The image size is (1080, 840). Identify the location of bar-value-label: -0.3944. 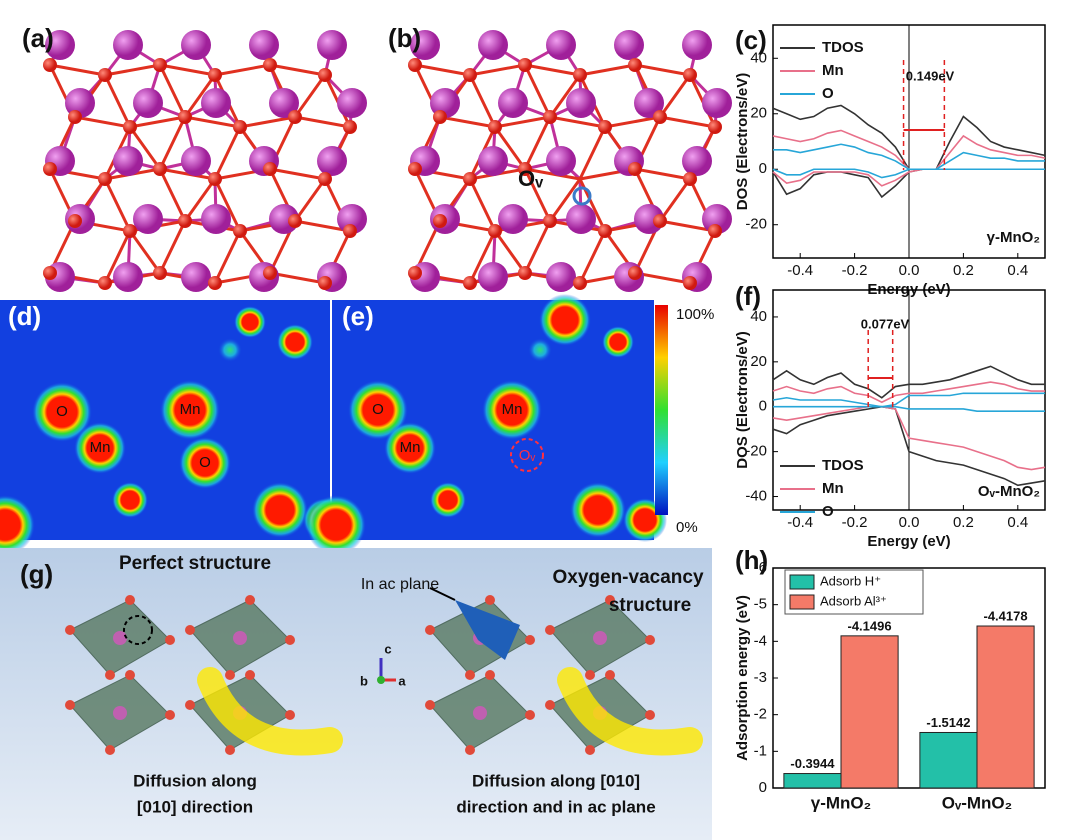
(812, 763).